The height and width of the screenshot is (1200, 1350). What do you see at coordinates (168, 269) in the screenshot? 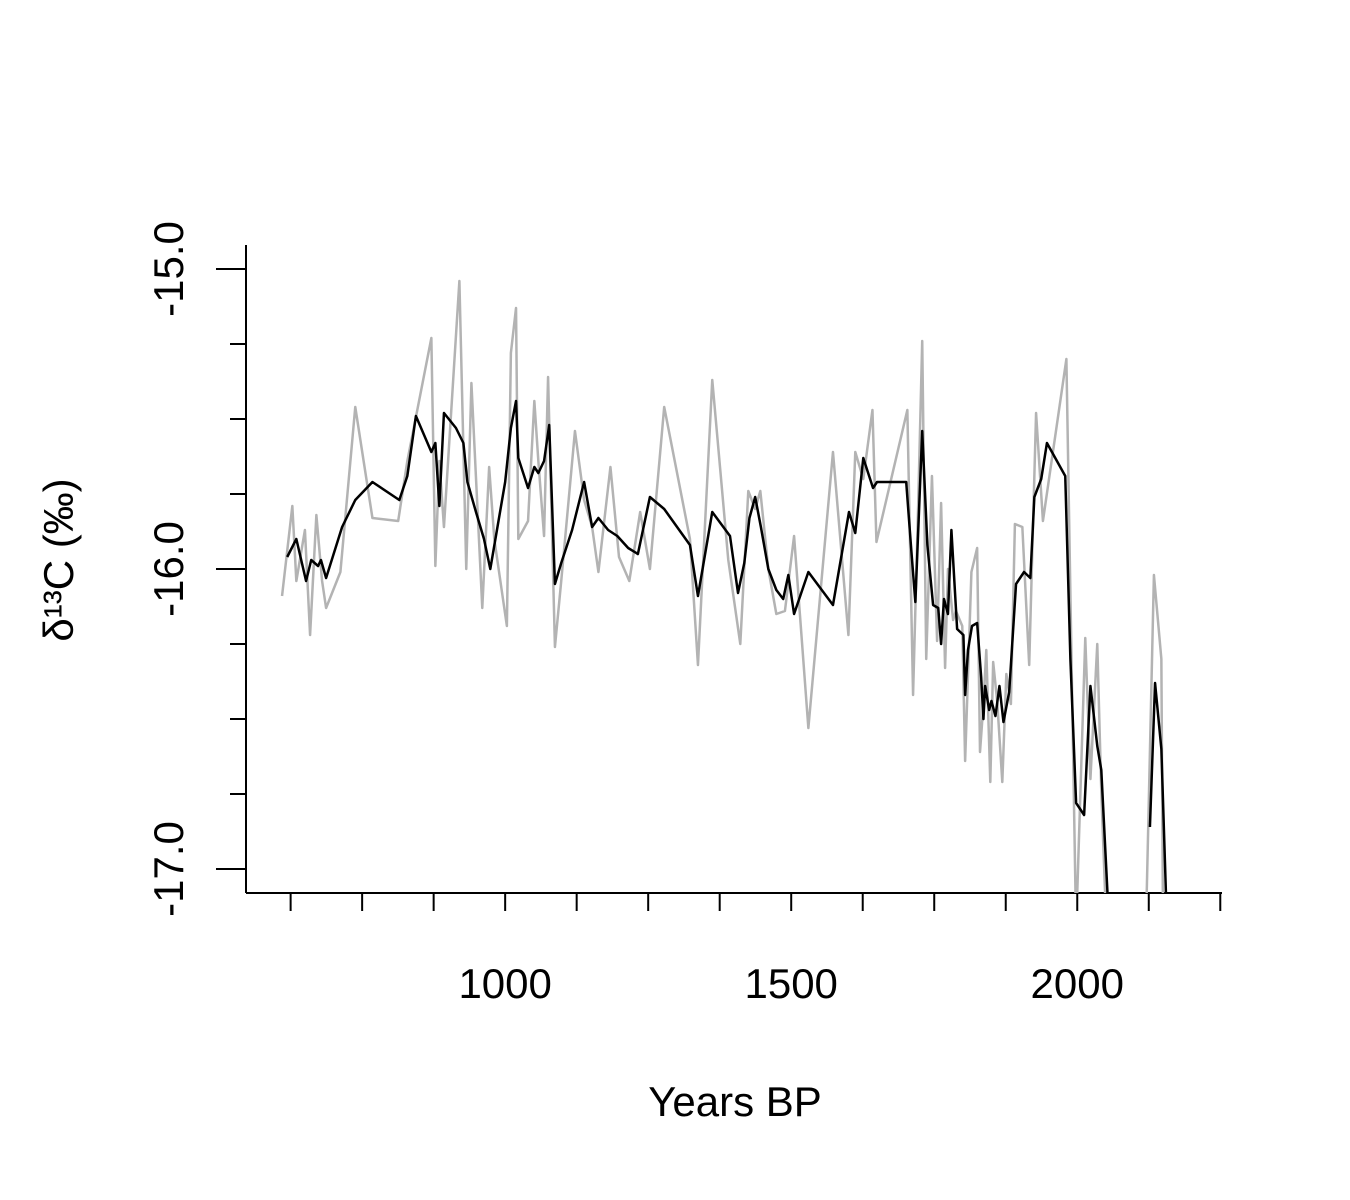
I see `y-tick-label: -15.0` at bounding box center [168, 269].